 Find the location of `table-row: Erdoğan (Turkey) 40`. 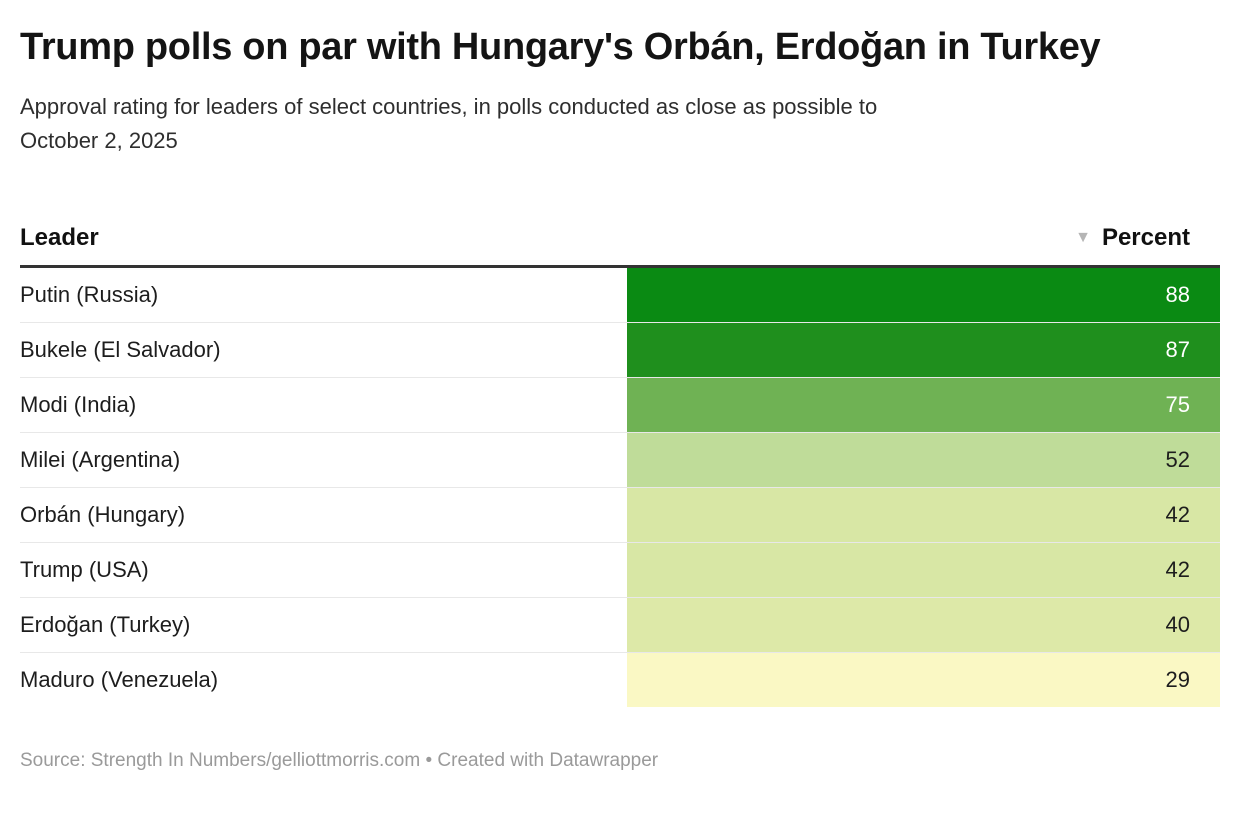

table-row: Erdoğan (Turkey) 40 is located at coordinates (620, 625).